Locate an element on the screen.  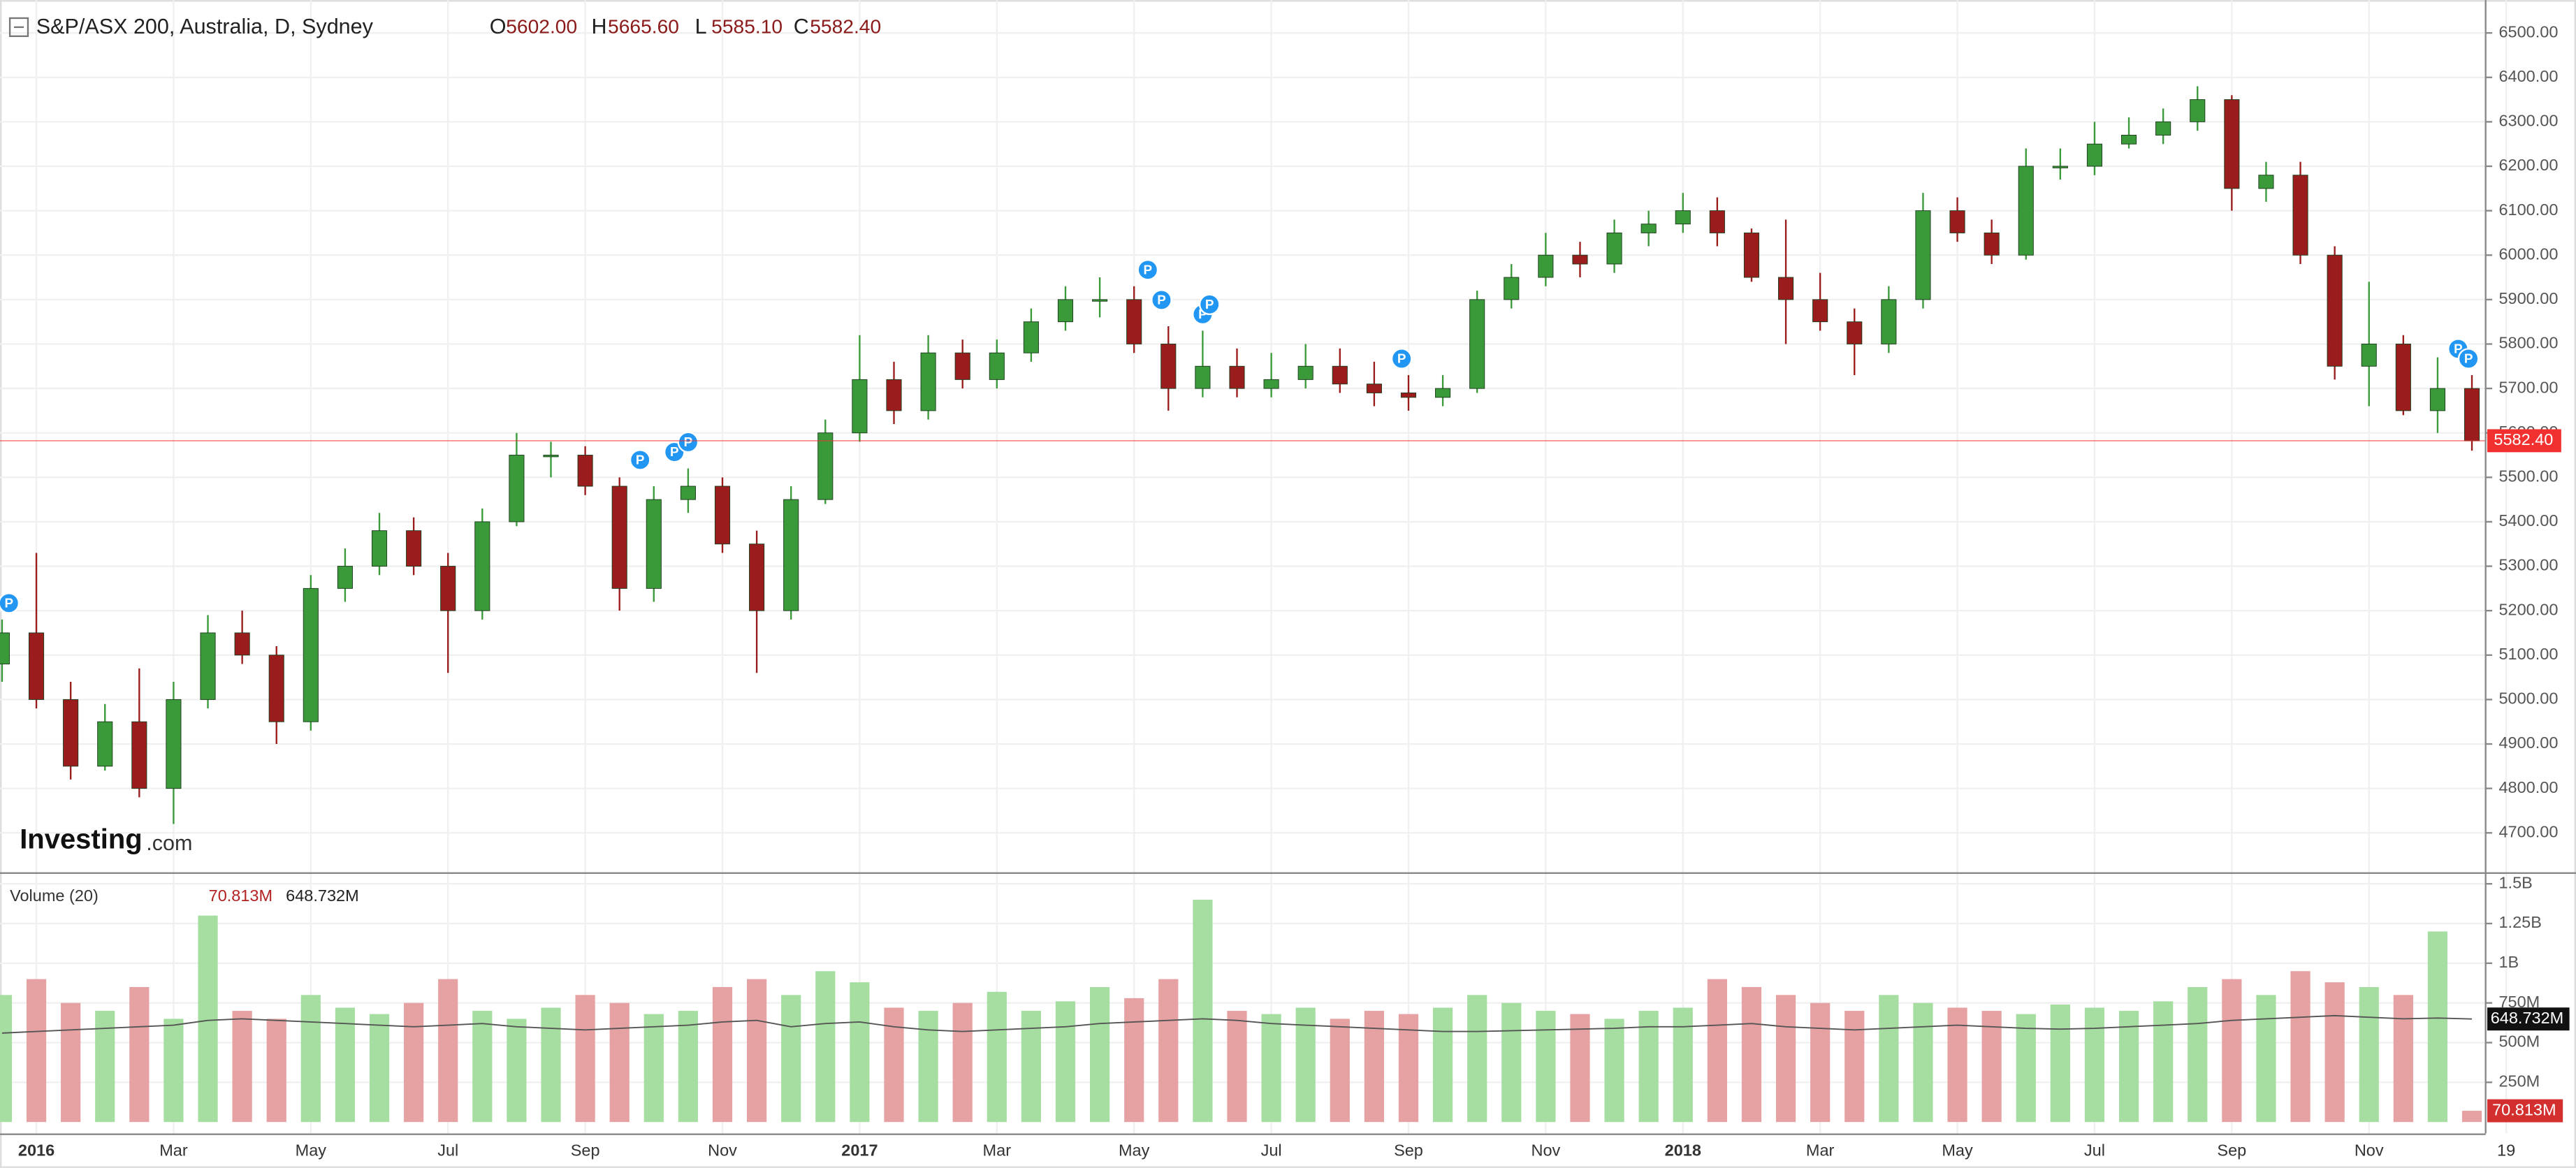
volume-ma-value: 648.732M is located at coordinates (322, 895).